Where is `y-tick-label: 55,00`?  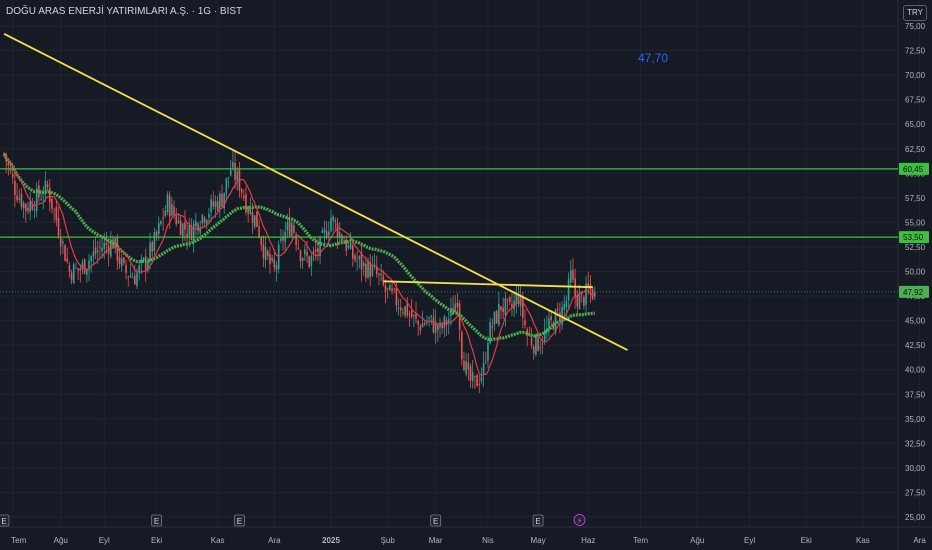 y-tick-label: 55,00 is located at coordinates (915, 222).